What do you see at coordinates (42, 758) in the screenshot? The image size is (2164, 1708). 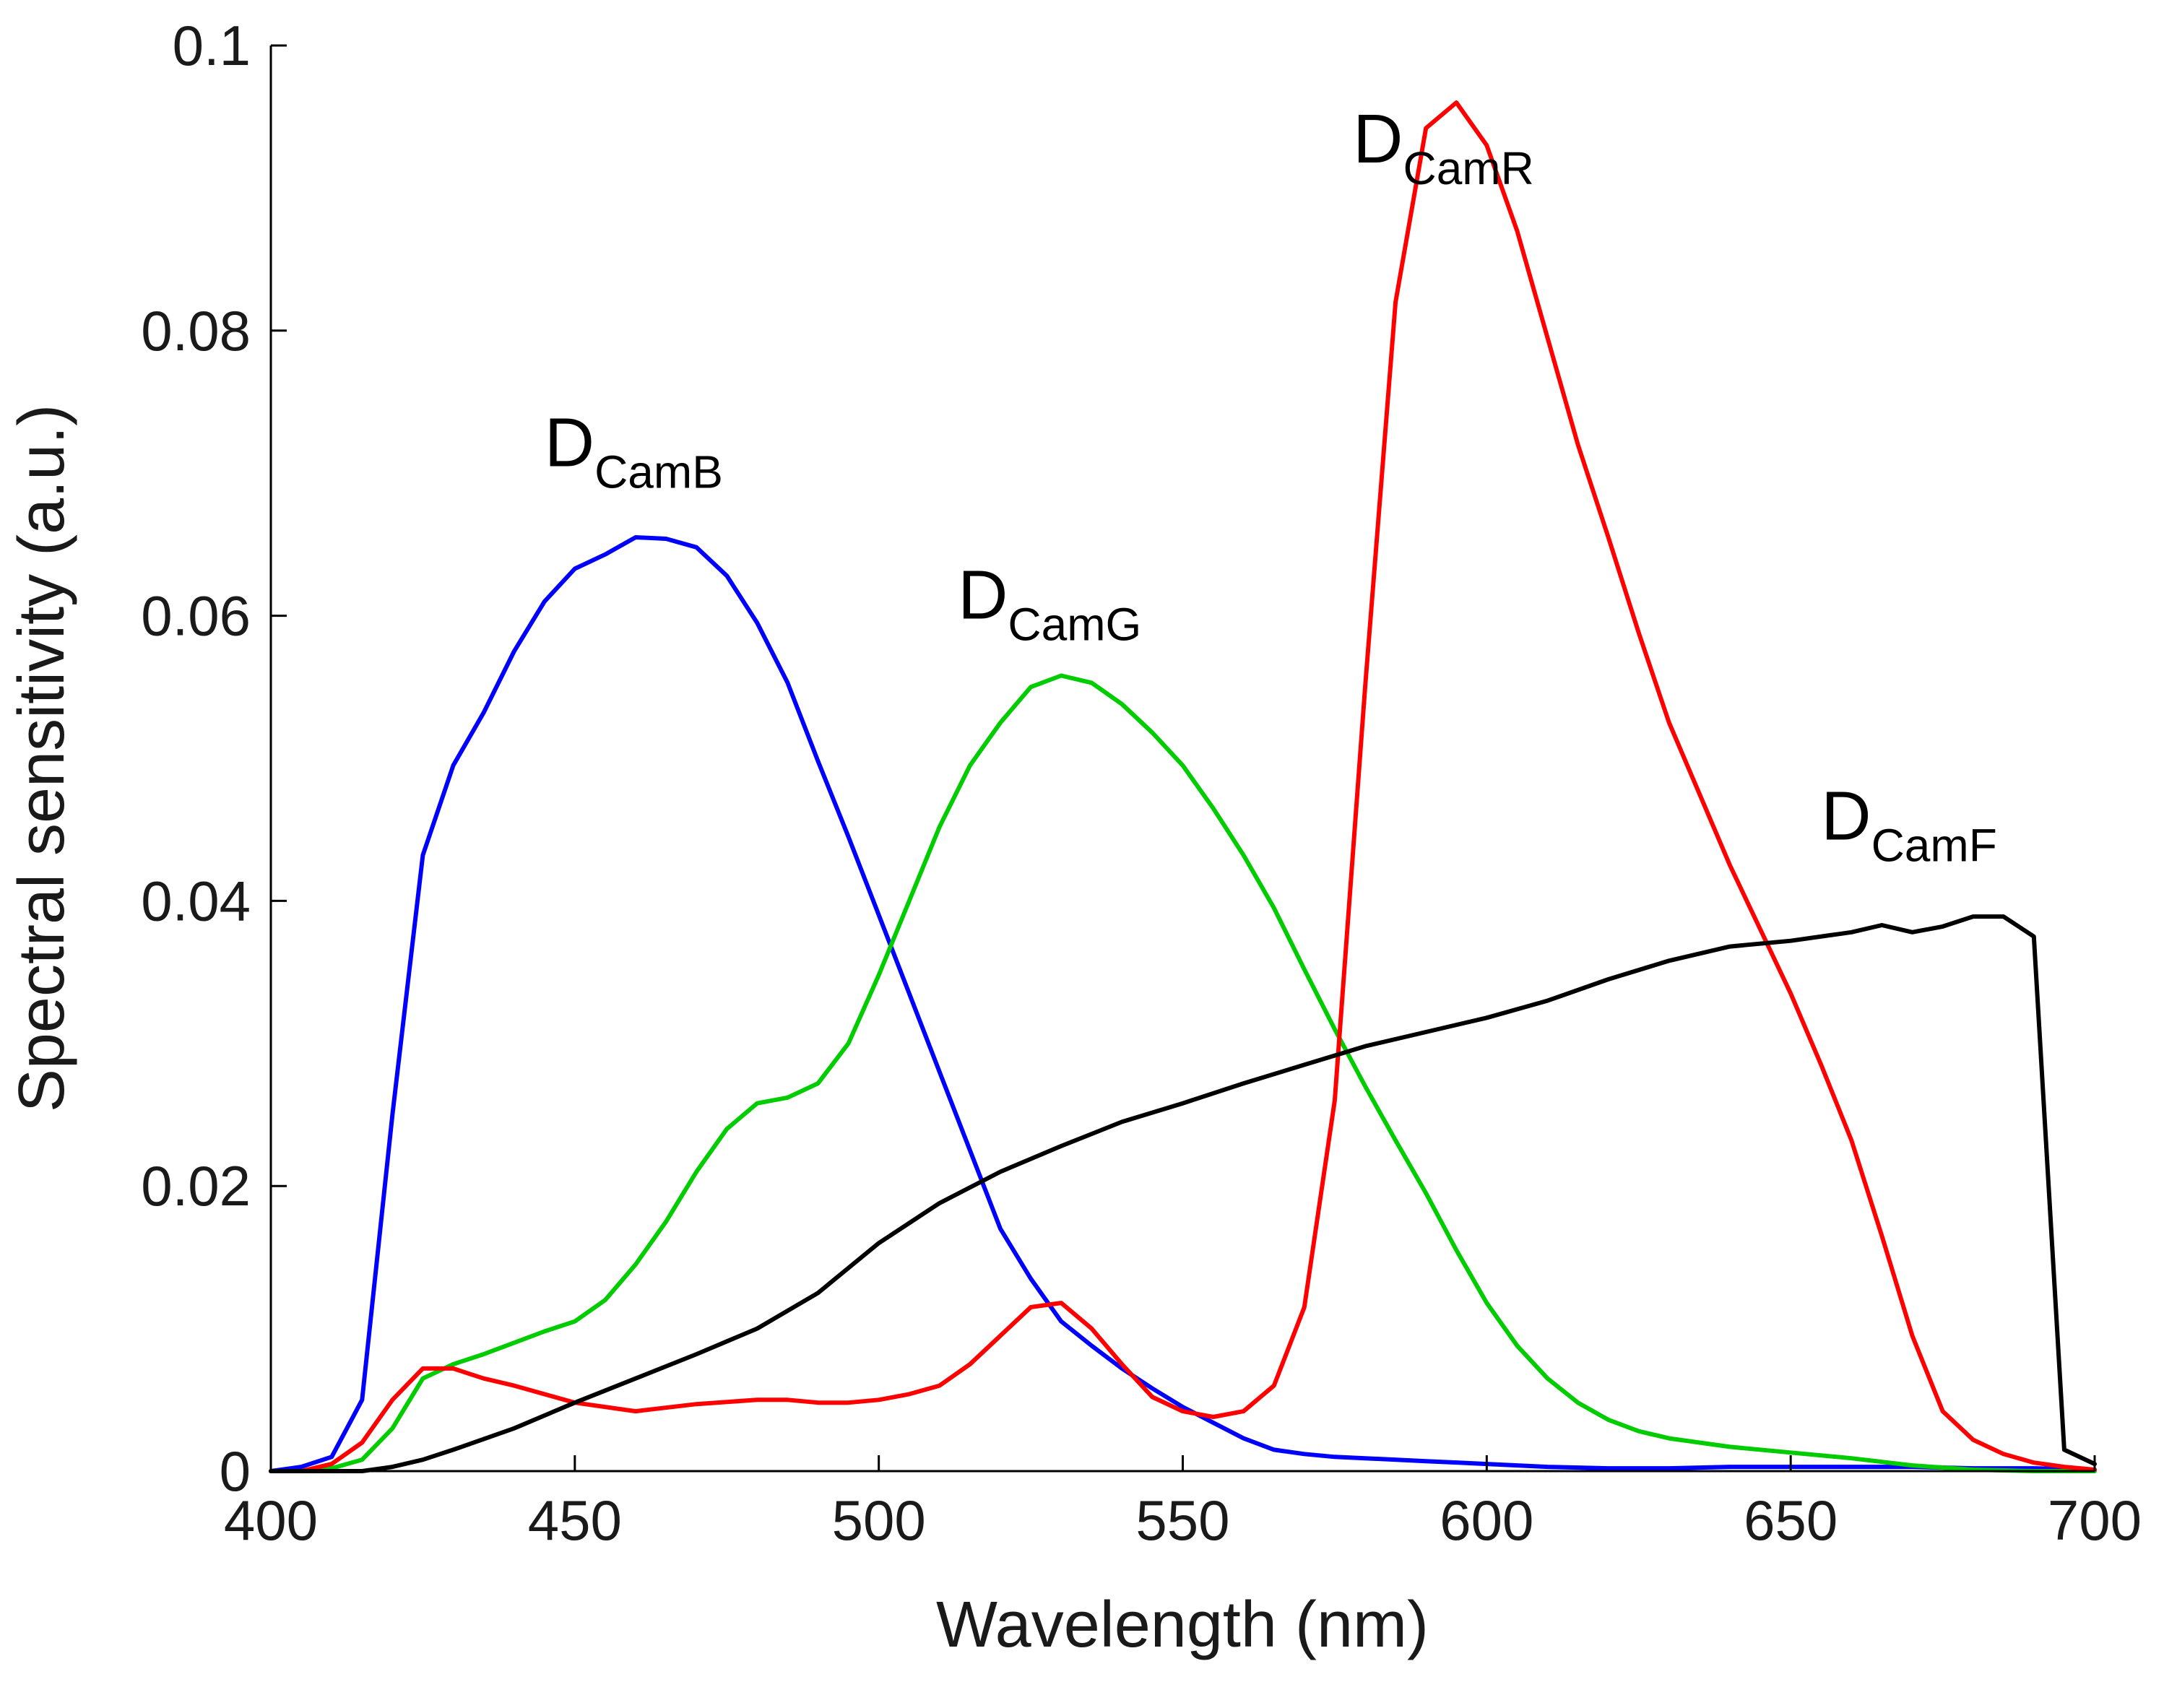 I see `y-axis-title: Spectral sensitivity (a.u.)` at bounding box center [42, 758].